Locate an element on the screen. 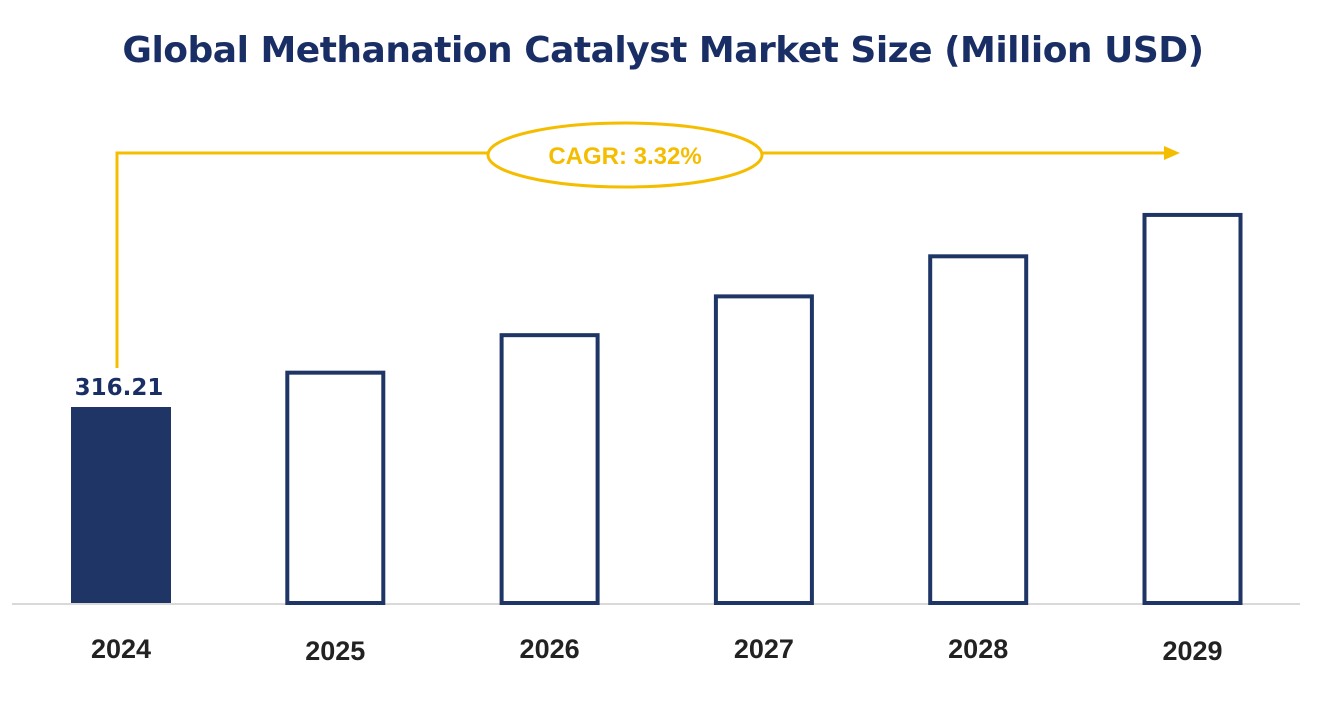 The width and height of the screenshot is (1326, 701). bar-2025 is located at coordinates (335, 488).